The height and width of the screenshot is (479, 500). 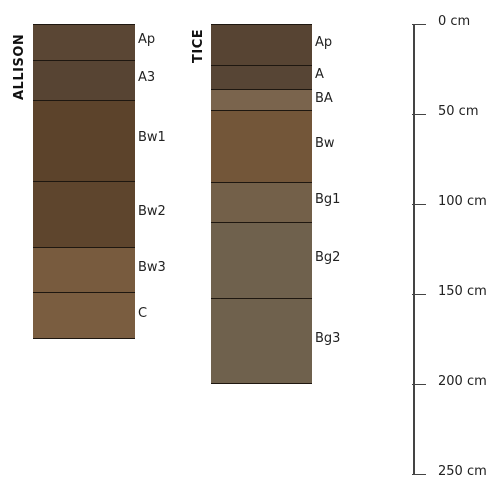 I want to click on horizon-layer-bw, so click(x=261, y=146).